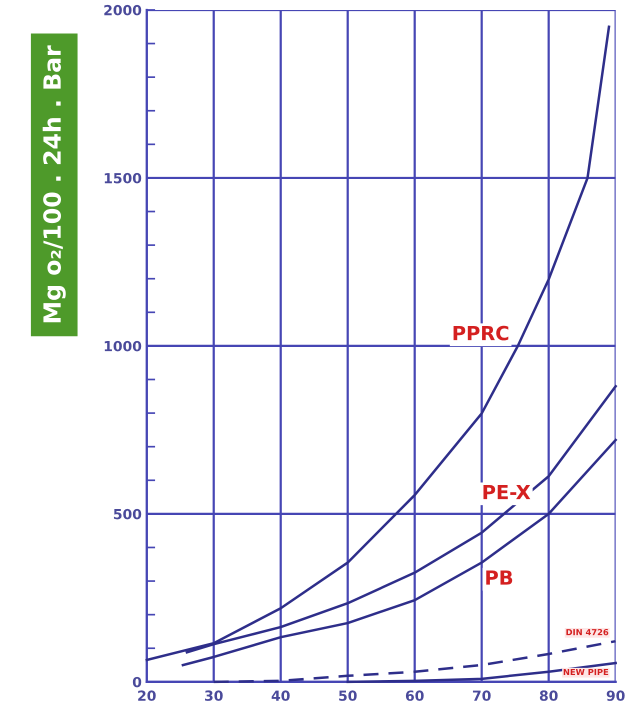 The image size is (638, 711). I want to click on y-tick-label: 1000, so click(123, 346).